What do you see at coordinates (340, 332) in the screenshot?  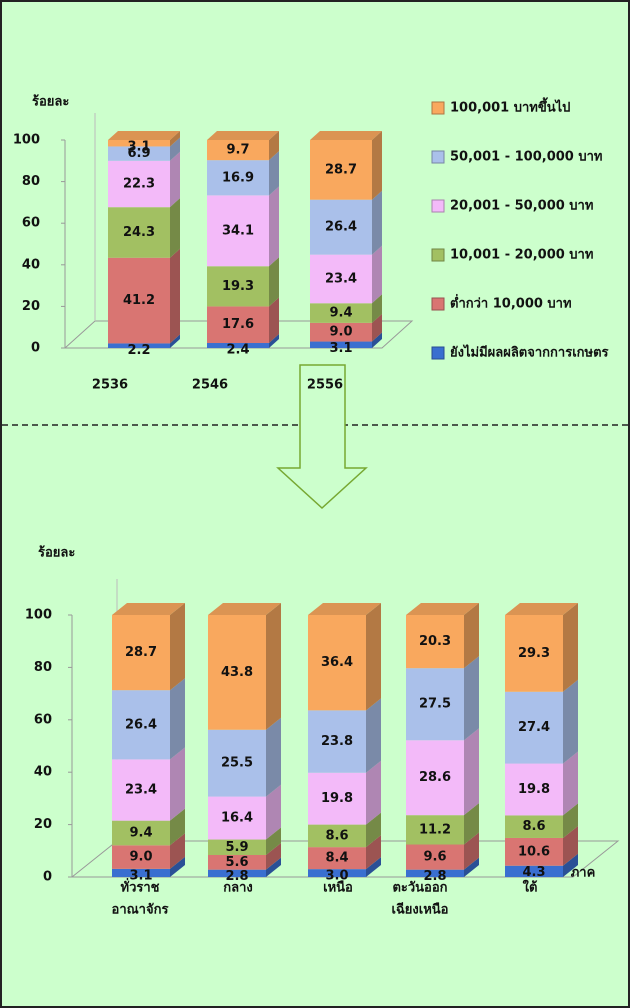 I see `data-label: 9.0` at bounding box center [340, 332].